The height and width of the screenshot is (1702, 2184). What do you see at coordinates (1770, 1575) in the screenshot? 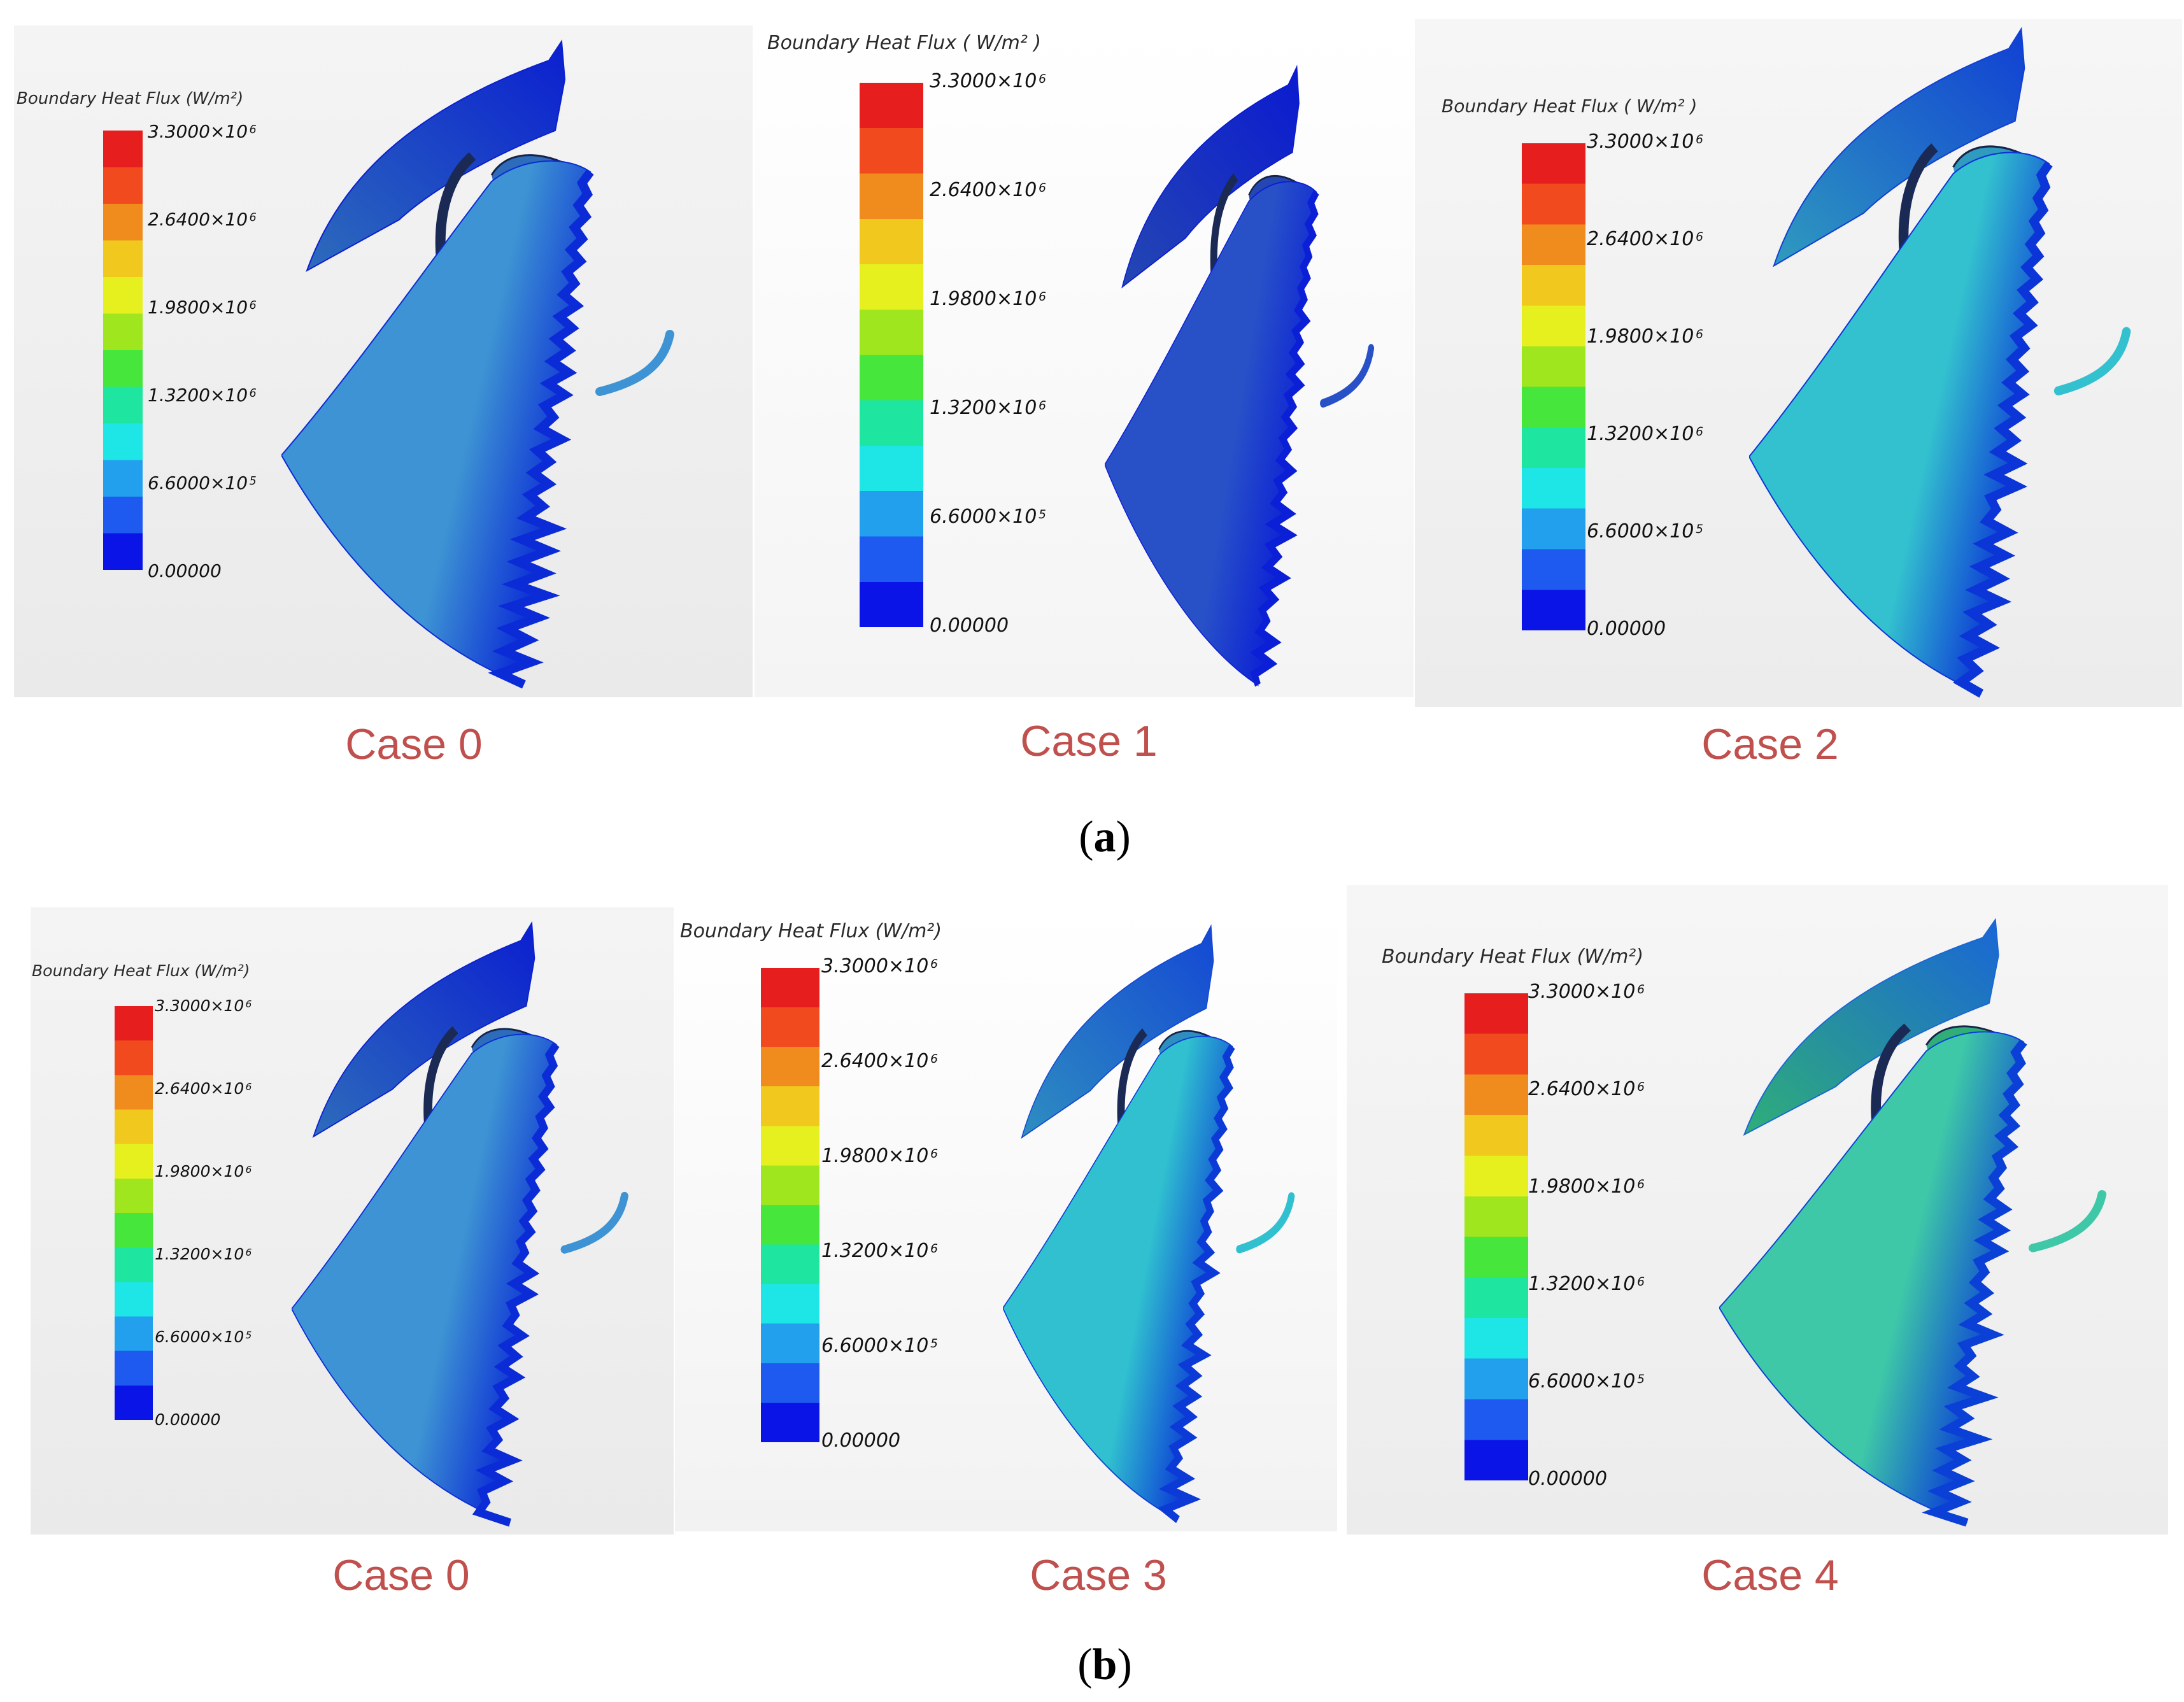
I see `case-label-b3: Case 4` at bounding box center [1770, 1575].